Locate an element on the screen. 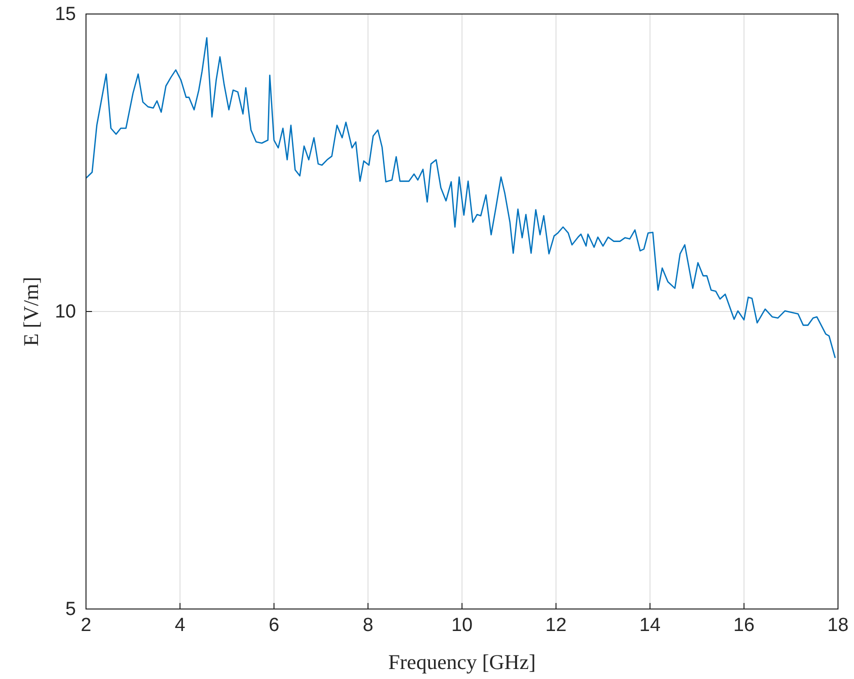 This screenshot has height=679, width=854. y-tick-label: 5 is located at coordinates (70, 609).